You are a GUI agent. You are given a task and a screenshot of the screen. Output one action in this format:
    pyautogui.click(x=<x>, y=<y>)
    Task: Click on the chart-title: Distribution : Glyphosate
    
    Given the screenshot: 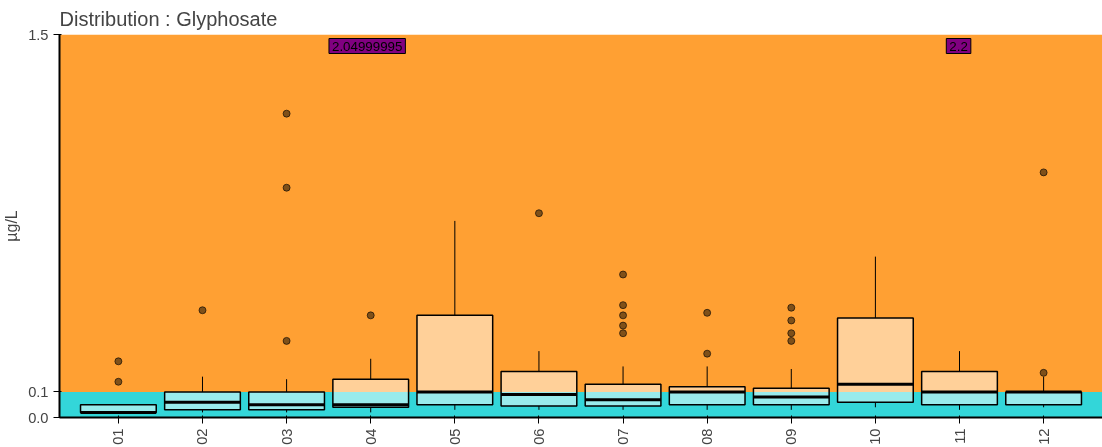 What is the action you would take?
    pyautogui.click(x=168, y=18)
    